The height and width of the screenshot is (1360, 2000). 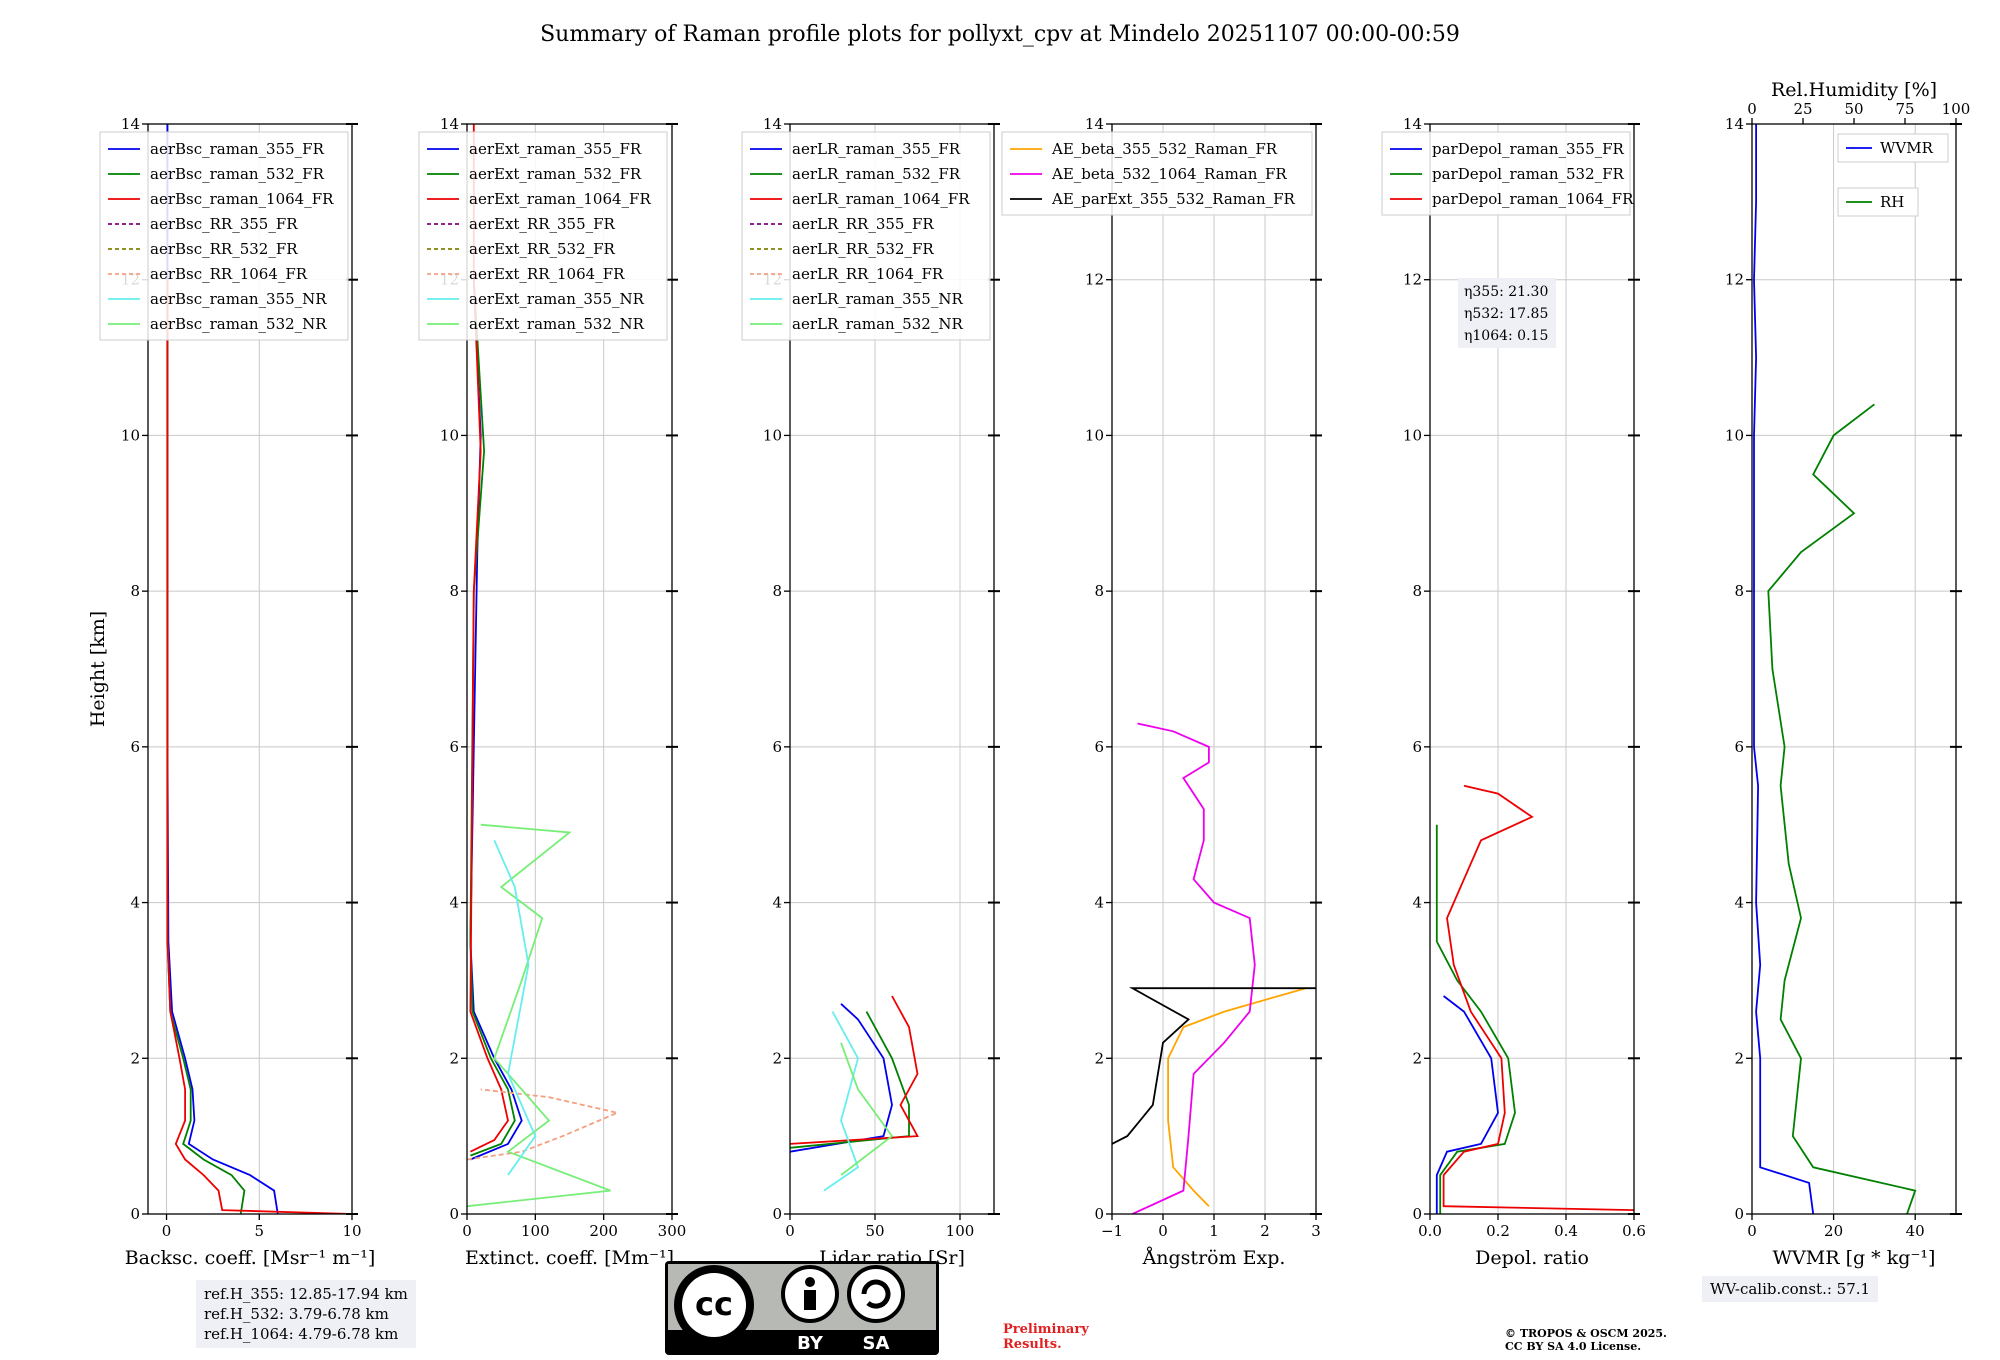 I want to click on x-tick-label: 20, so click(x=1833, y=1231).